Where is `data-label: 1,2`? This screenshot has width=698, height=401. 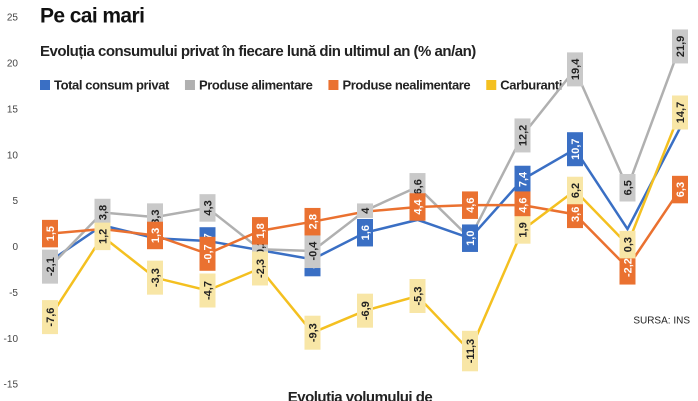
data-label: 1,2 is located at coordinates (103, 236).